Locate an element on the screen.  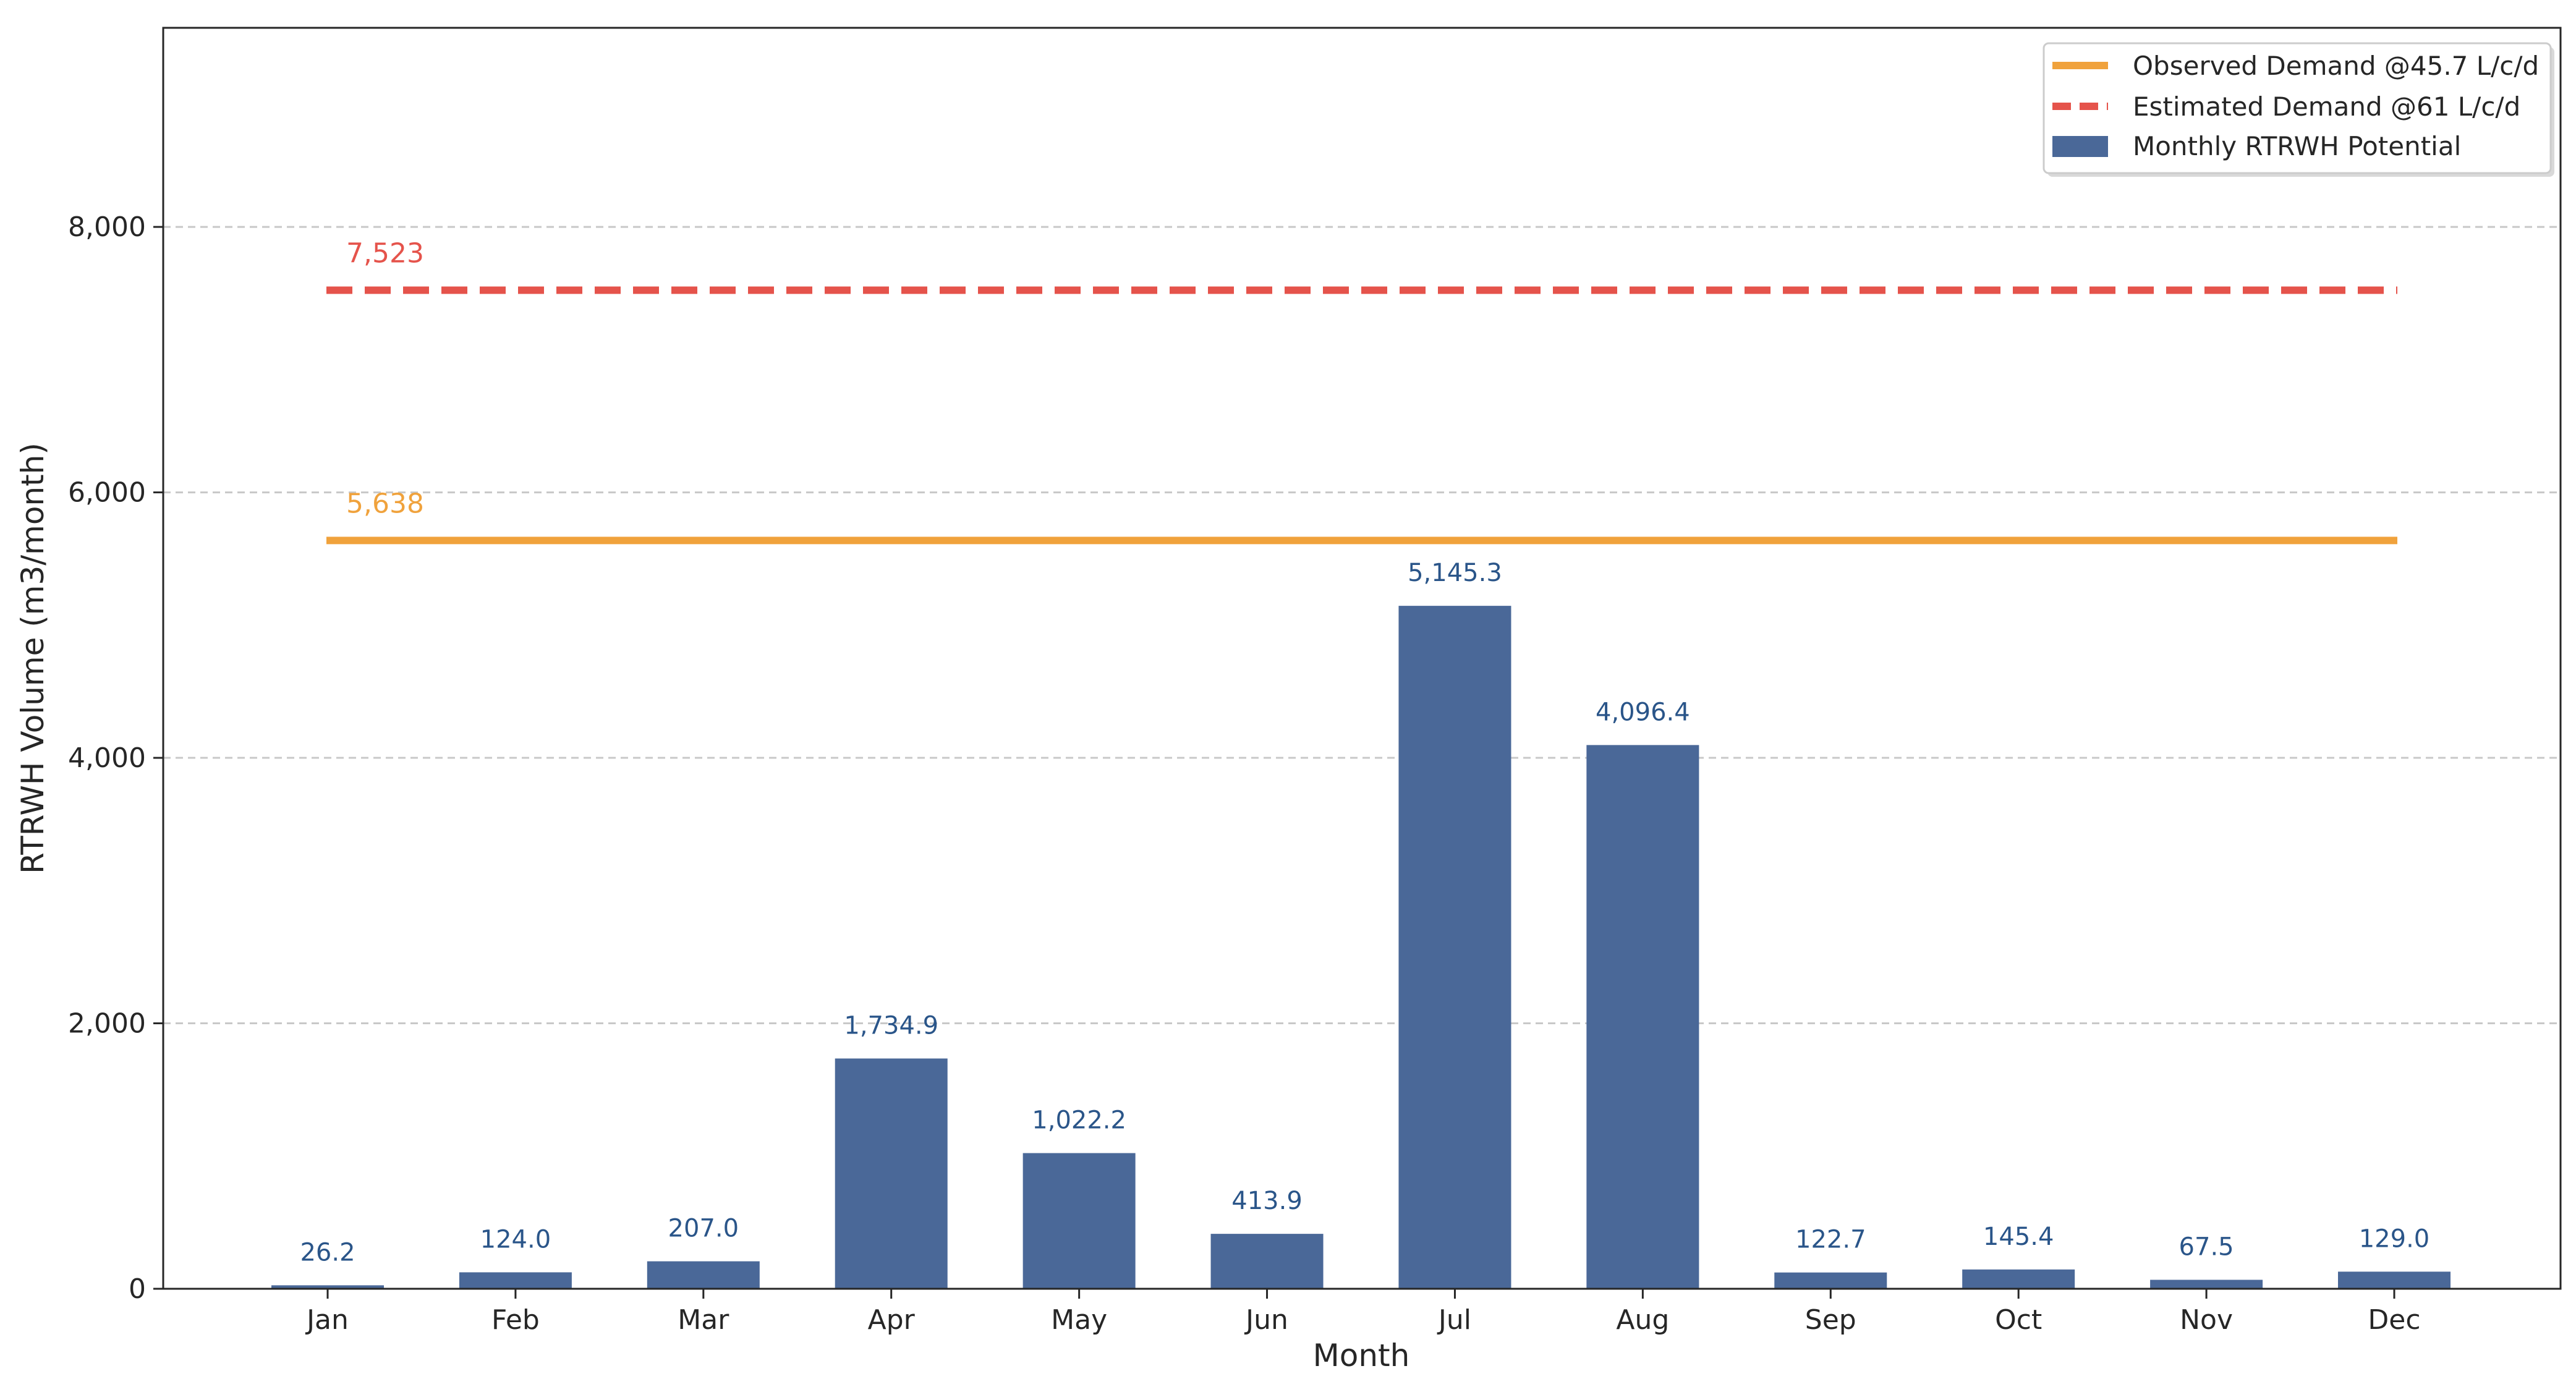
bar-jun is located at coordinates (1267, 1261).